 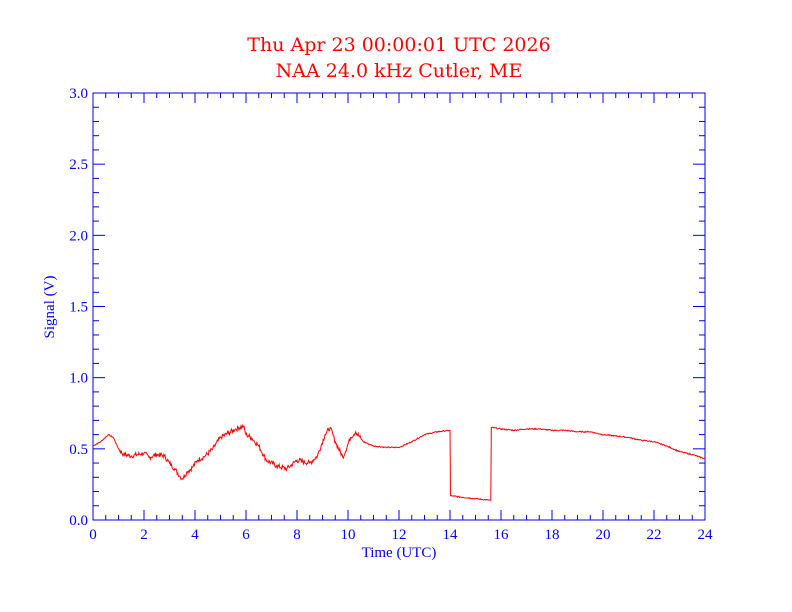 I want to click on x-tick-label: 22, so click(x=654, y=535).